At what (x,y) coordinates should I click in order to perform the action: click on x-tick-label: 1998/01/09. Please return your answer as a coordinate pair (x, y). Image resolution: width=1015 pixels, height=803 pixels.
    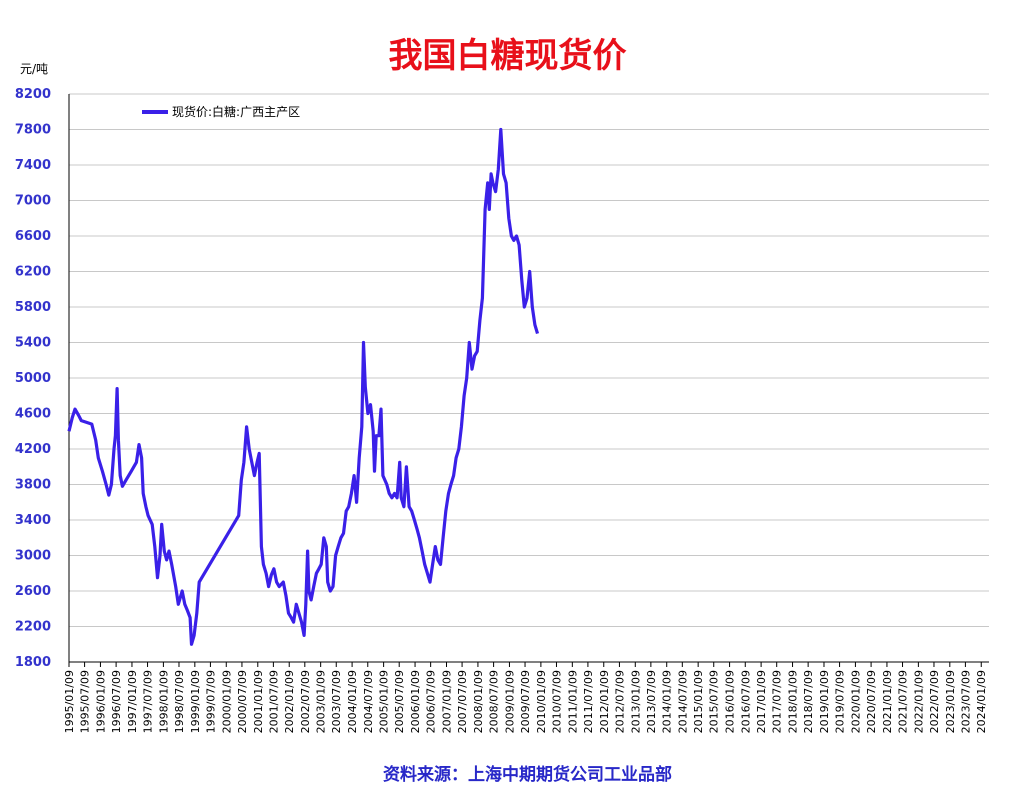
    Looking at the image, I should click on (163, 701).